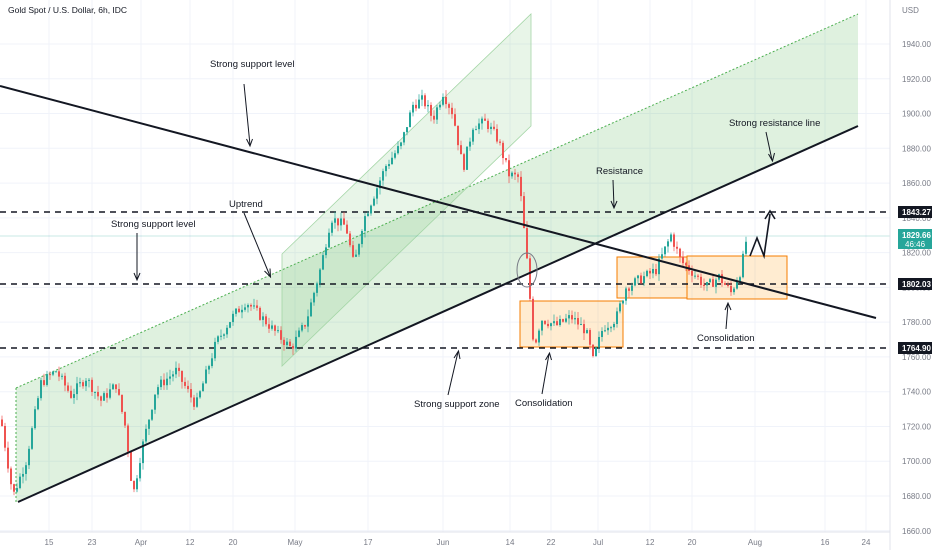 The height and width of the screenshot is (550, 932). What do you see at coordinates (368, 542) in the screenshot?
I see `x-tick-label: 17` at bounding box center [368, 542].